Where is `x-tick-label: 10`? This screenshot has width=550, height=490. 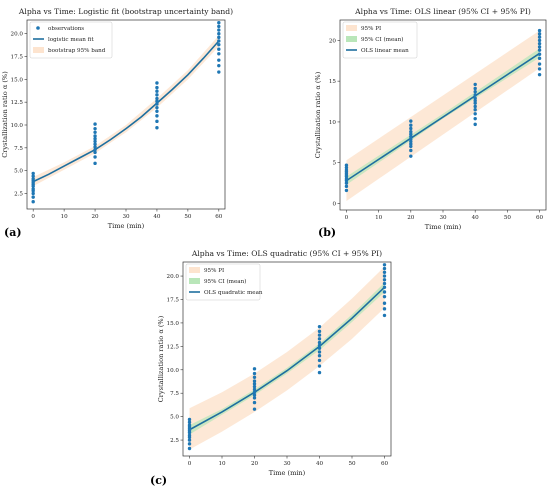
x-tick-label: 10 is located at coordinates (222, 464).